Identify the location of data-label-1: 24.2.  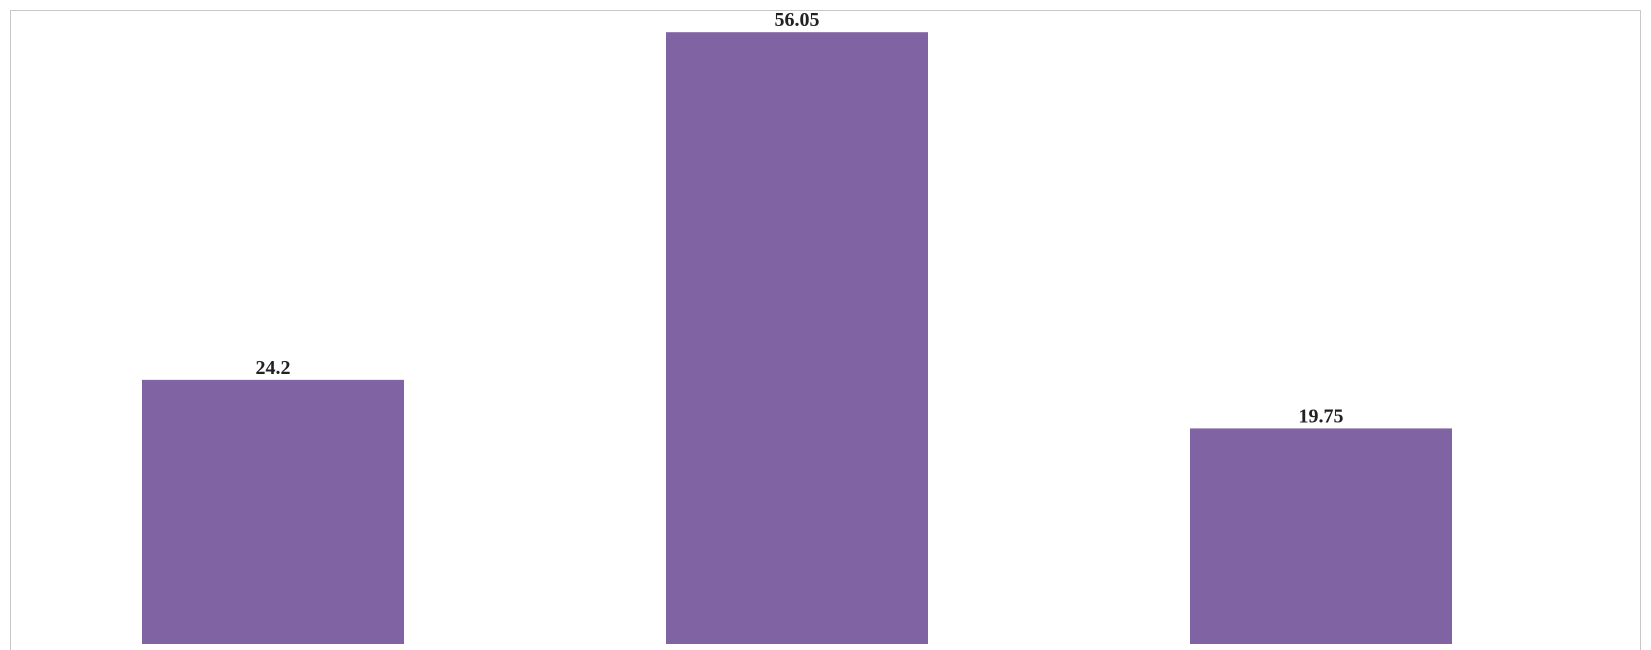
(273, 368).